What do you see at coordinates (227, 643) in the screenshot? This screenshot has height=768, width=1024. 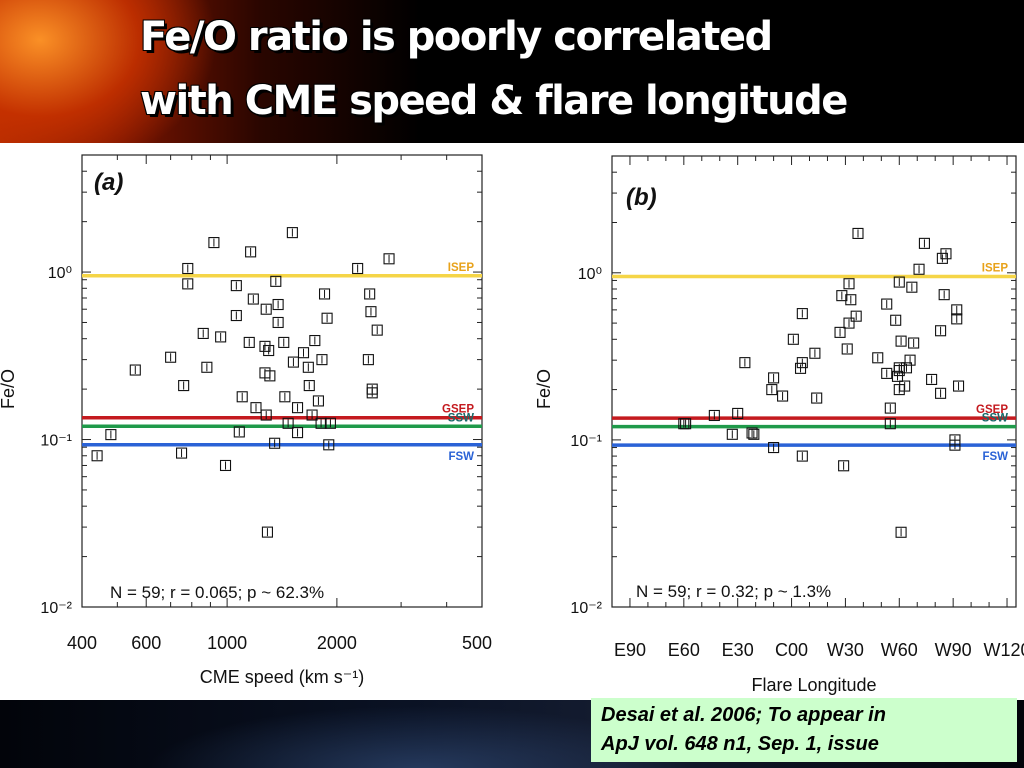 I see `x-tick-label-a: 1000` at bounding box center [227, 643].